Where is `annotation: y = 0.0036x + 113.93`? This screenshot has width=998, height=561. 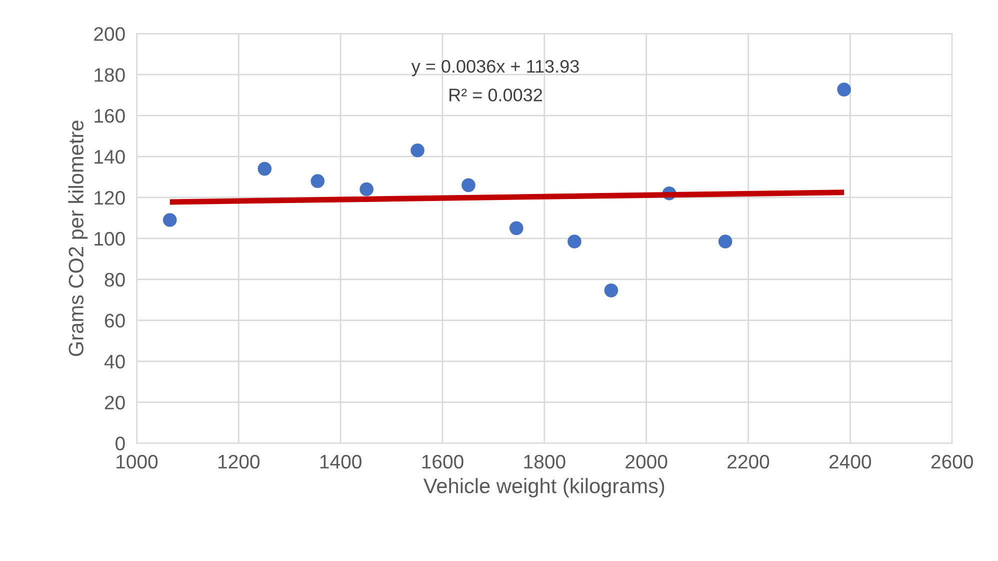 annotation: y = 0.0036x + 113.93 is located at coordinates (495, 68).